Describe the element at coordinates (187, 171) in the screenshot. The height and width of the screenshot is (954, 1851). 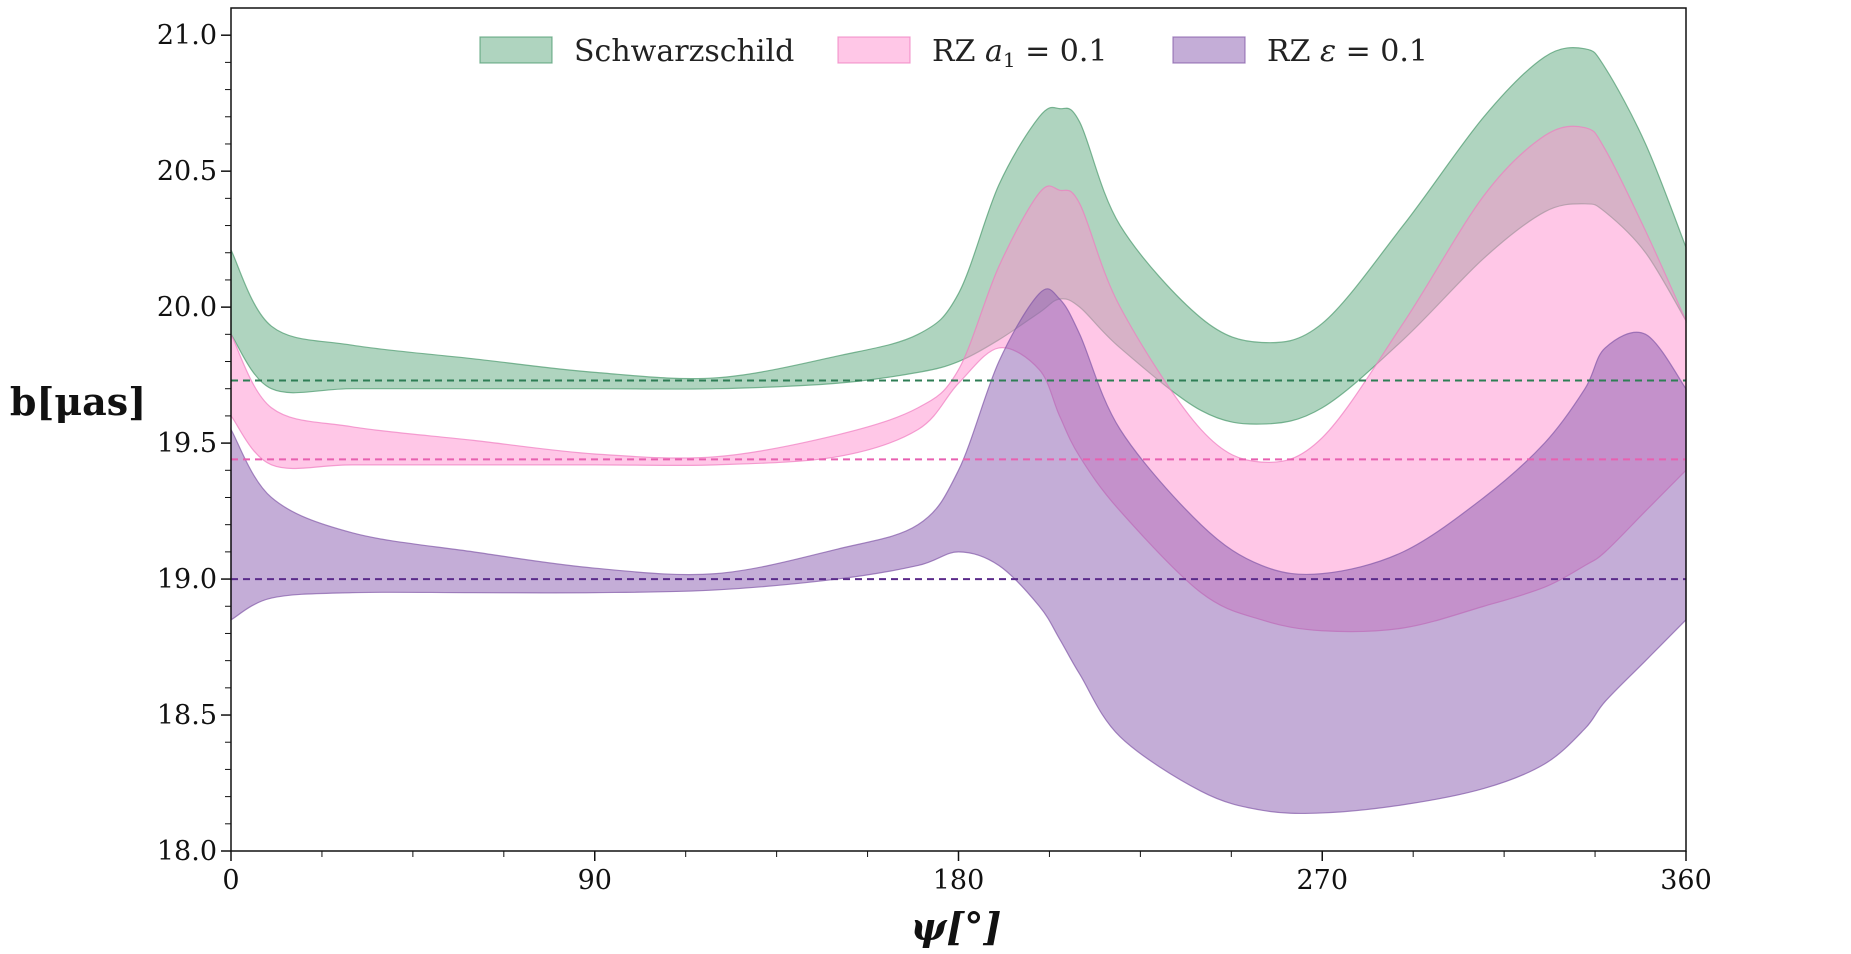
I see `y-tick-label: 20.5` at that location.